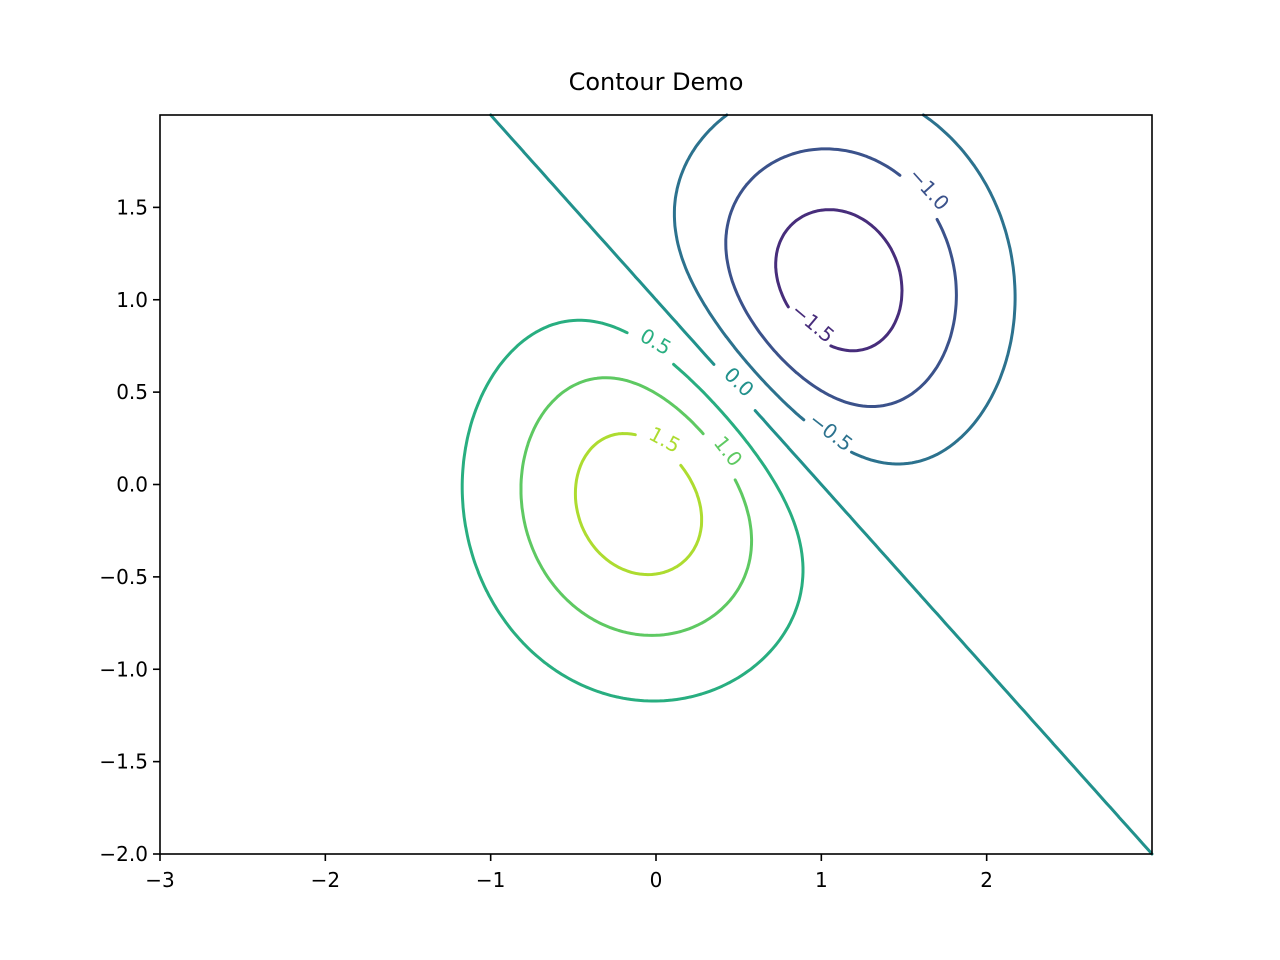 The image size is (1280, 960). What do you see at coordinates (123, 854) in the screenshot?
I see `y-tick-label: −2.0` at bounding box center [123, 854].